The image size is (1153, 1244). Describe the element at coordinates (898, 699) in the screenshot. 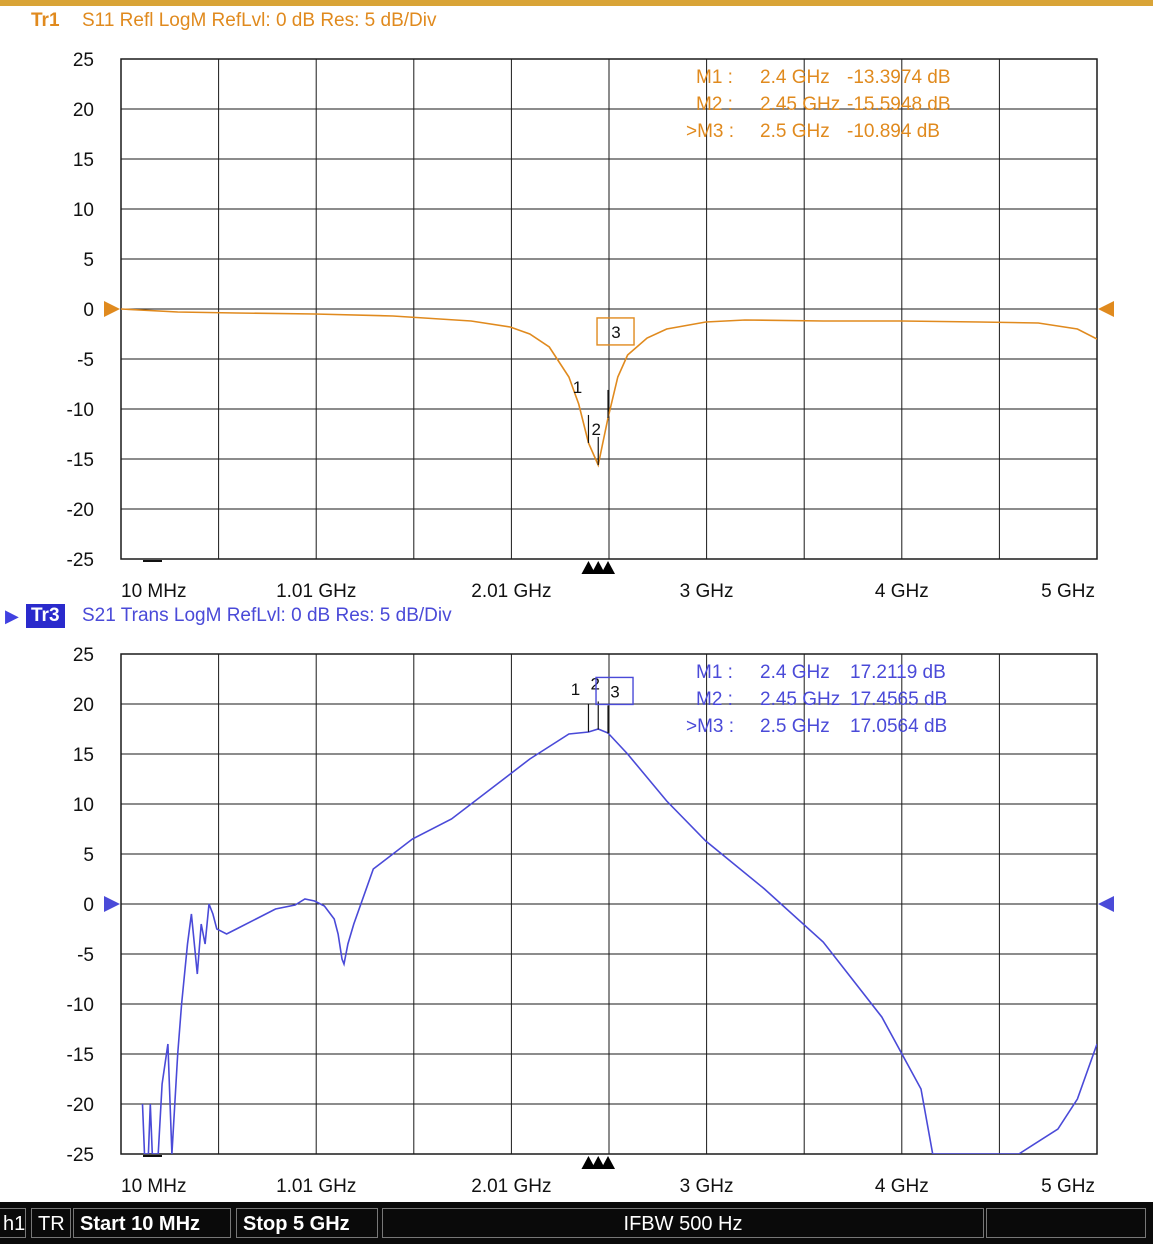

I see `s21-marker-2-readout-value: 17.4565 dB` at that location.